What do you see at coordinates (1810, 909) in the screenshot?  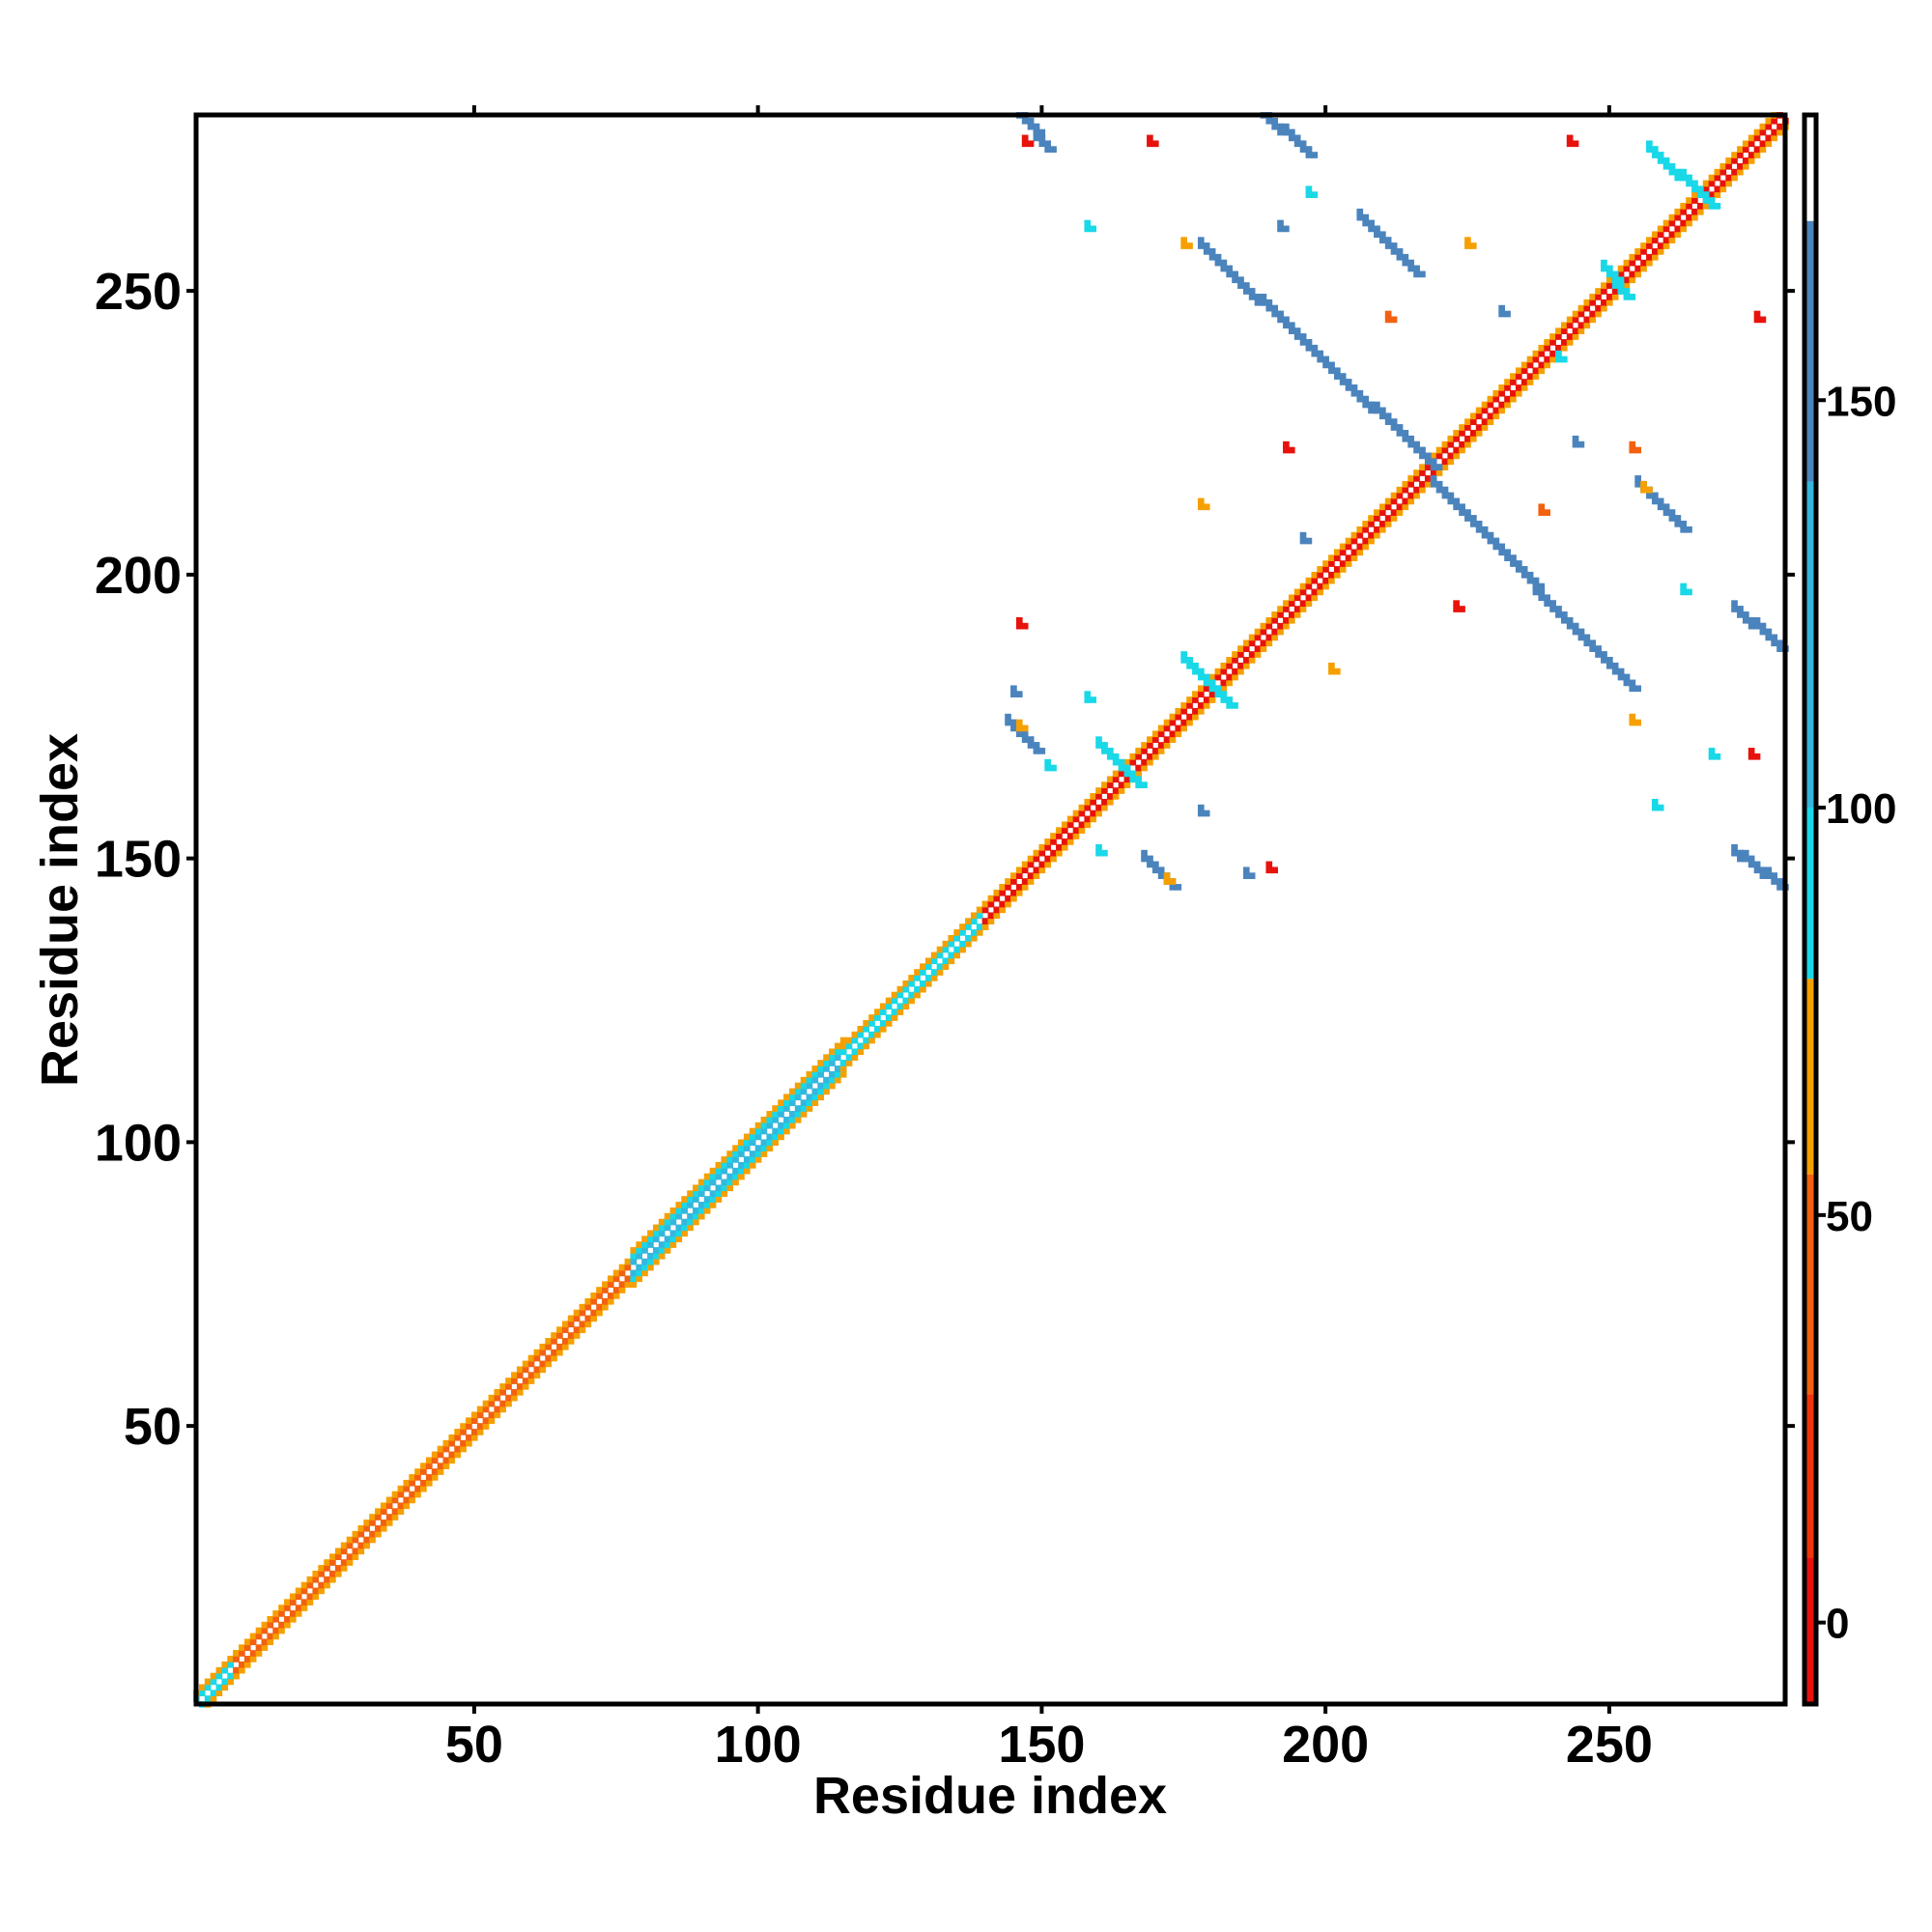 I see `colorbar` at bounding box center [1810, 909].